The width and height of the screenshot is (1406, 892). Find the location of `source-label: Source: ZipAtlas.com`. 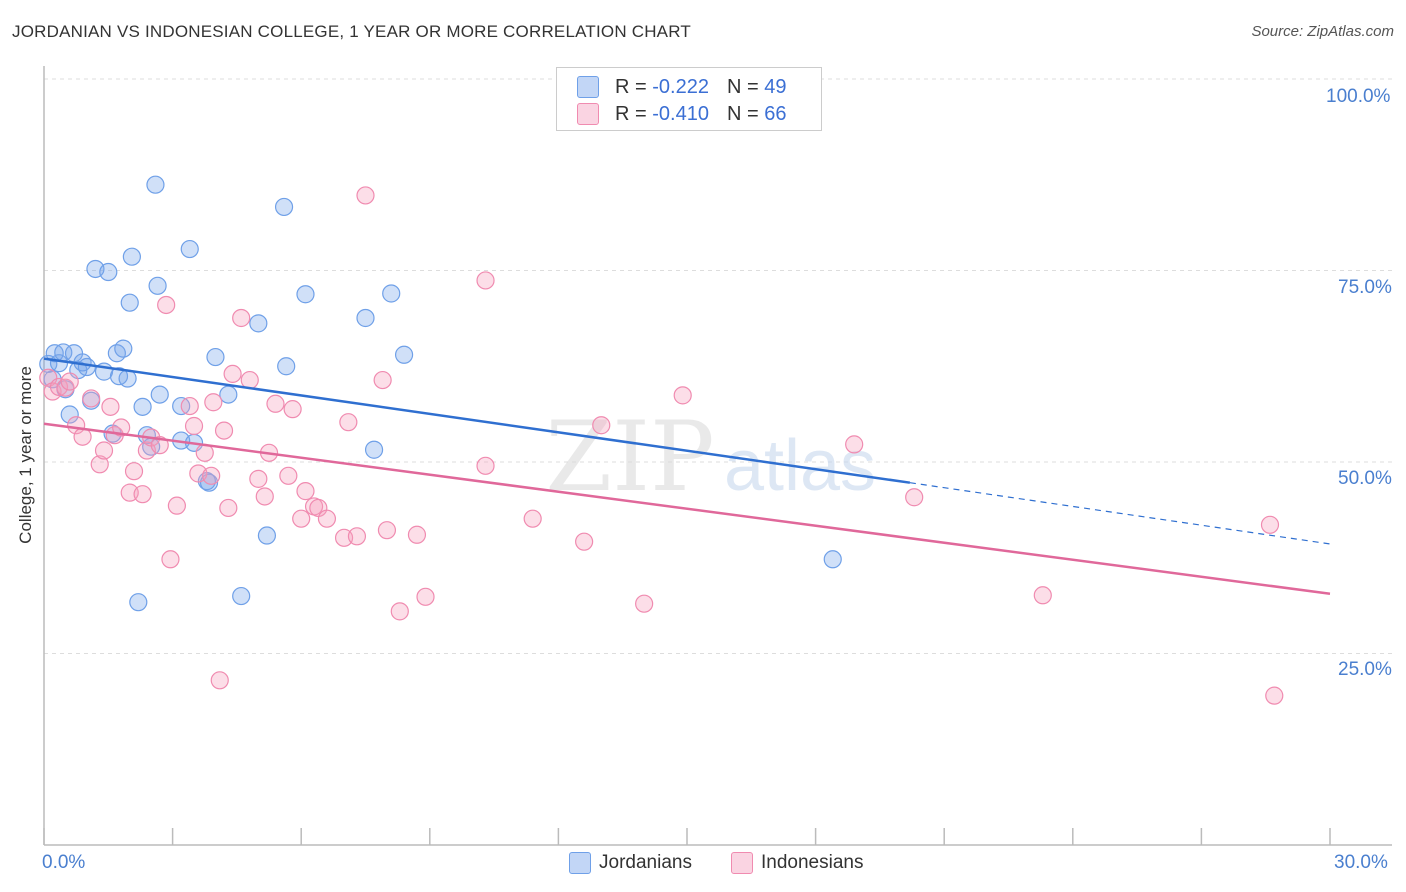

source-label: Source: ZipAtlas.com is located at coordinates (1322, 31).